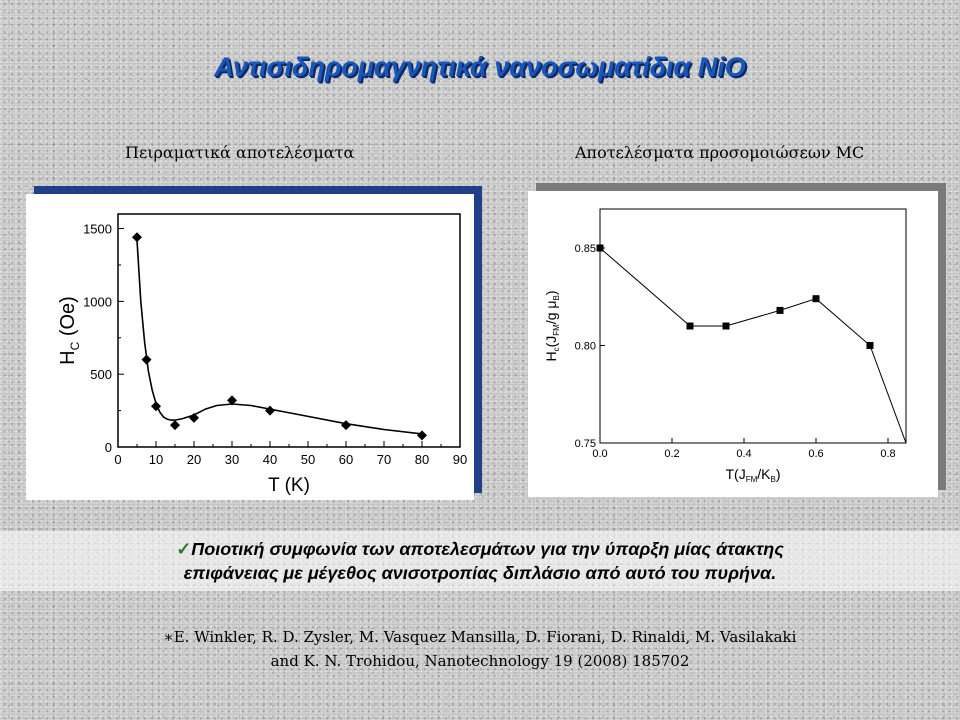 The image size is (960, 720). I want to click on y-axis-label: HC (Oe), so click(69, 330).